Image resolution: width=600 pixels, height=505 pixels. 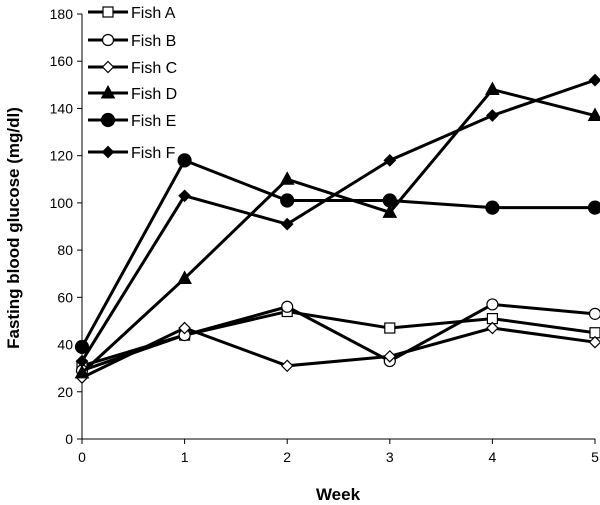 I want to click on y-axis-label: Fasting blood glucose (mg/dl), so click(x=13, y=228).